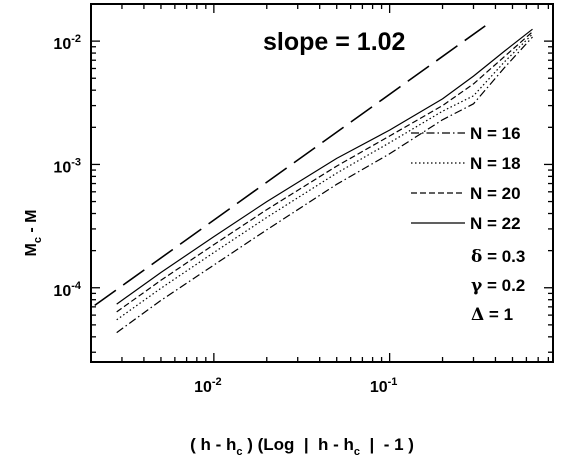 The image size is (568, 468). I want to click on parameter-symbol: γ, so click(477, 286).